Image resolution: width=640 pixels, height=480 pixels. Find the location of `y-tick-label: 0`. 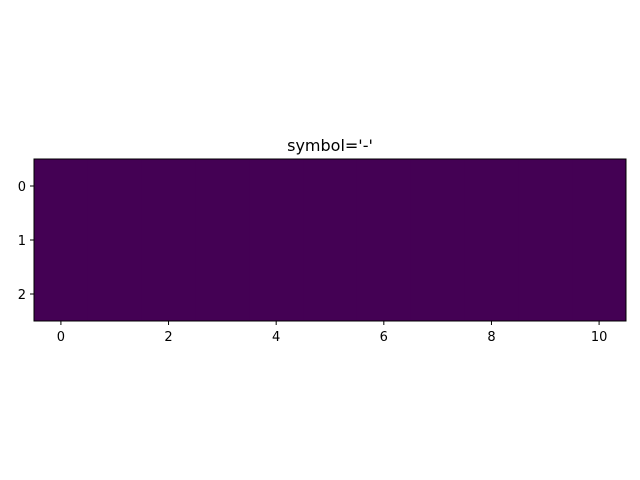

y-tick-label: 0 is located at coordinates (22, 187).